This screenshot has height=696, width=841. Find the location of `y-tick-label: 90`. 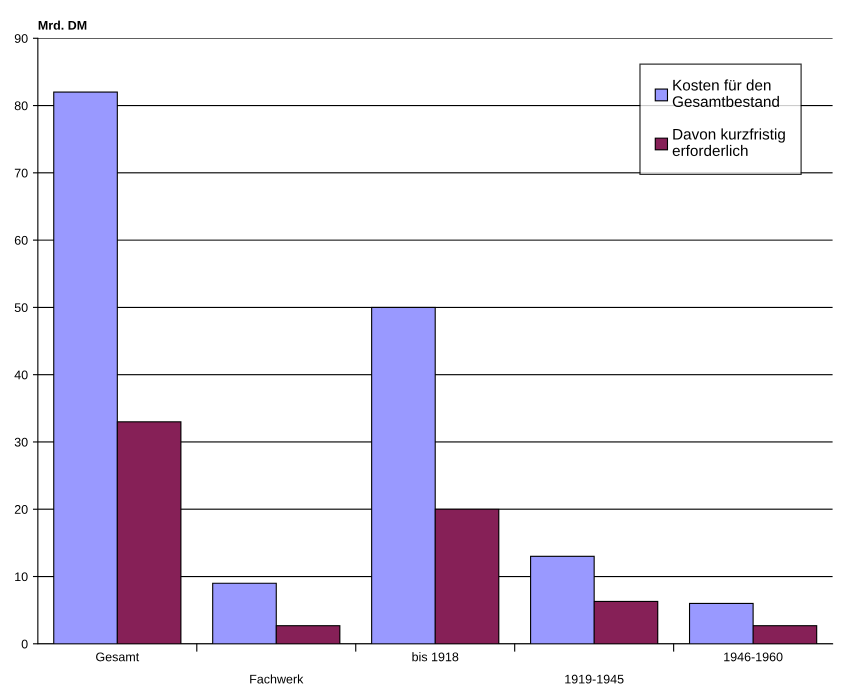

y-tick-label: 90 is located at coordinates (21, 38).